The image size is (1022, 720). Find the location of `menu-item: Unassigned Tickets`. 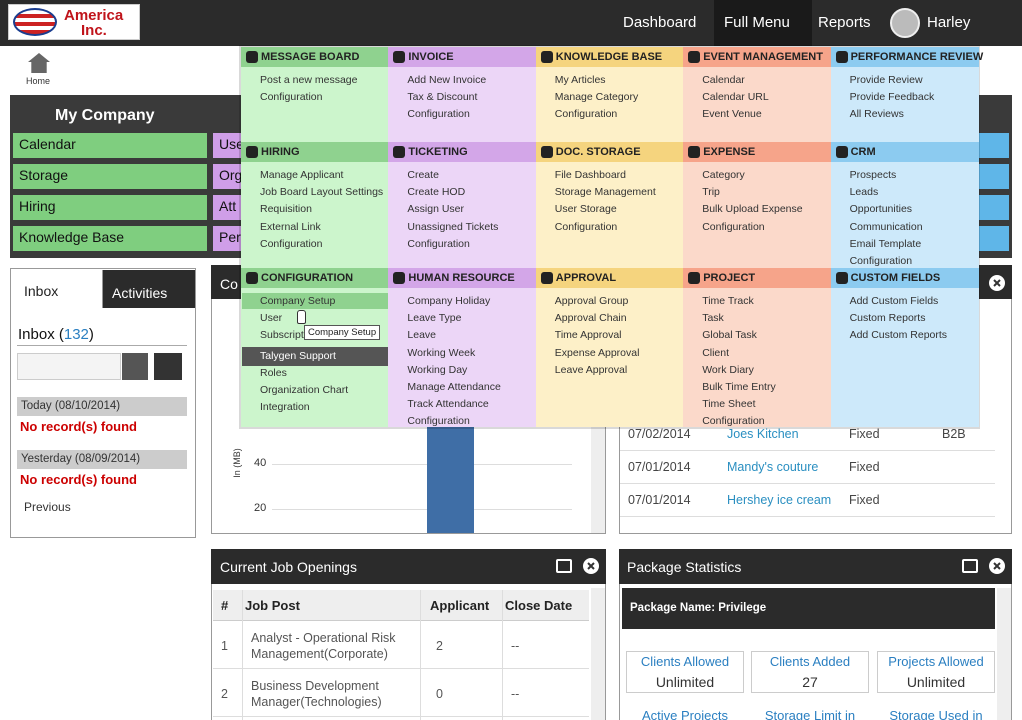

menu-item: Unassigned Tickets is located at coordinates (453, 226).